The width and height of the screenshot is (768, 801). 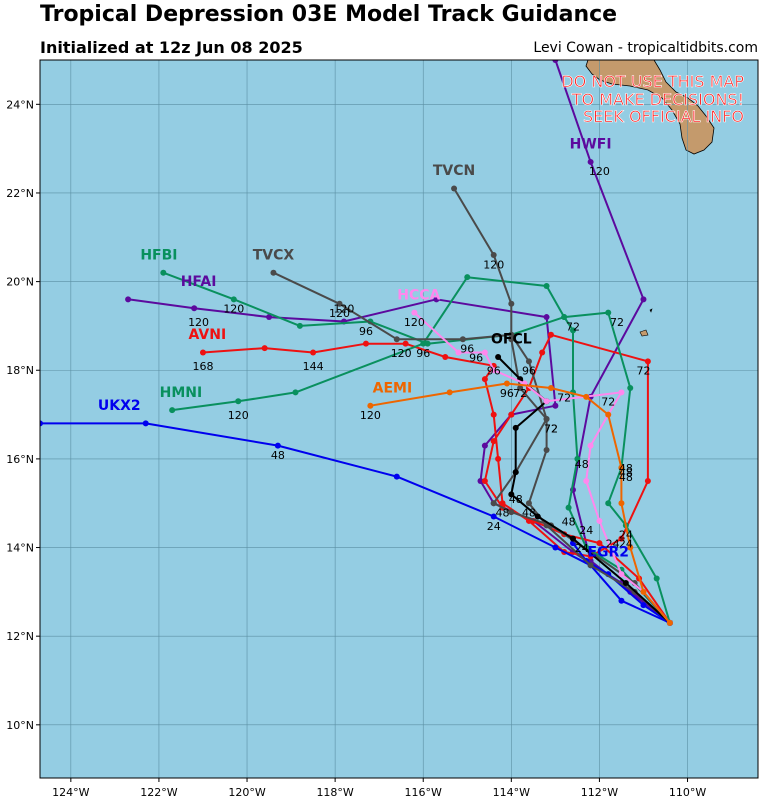 I want to click on track-aemi, so click(x=520, y=503).